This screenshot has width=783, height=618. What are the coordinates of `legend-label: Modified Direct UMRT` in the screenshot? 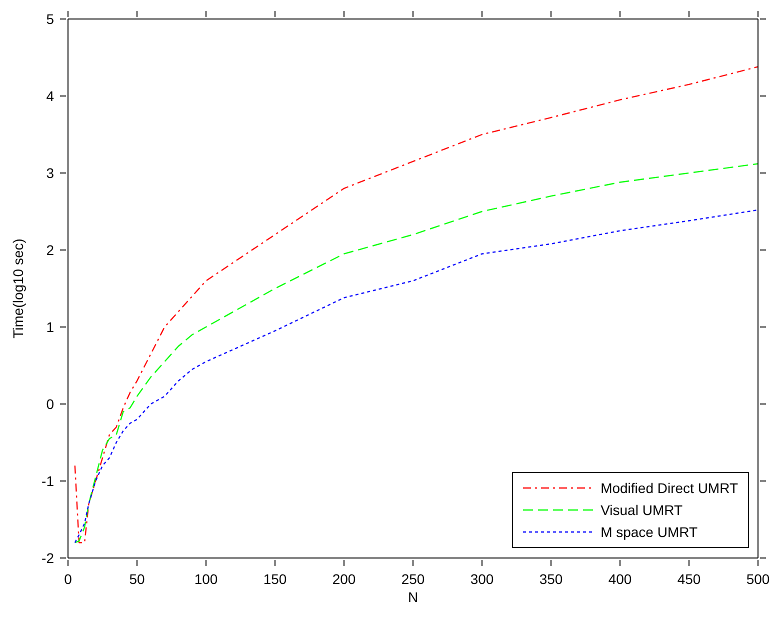 It's located at (669, 488).